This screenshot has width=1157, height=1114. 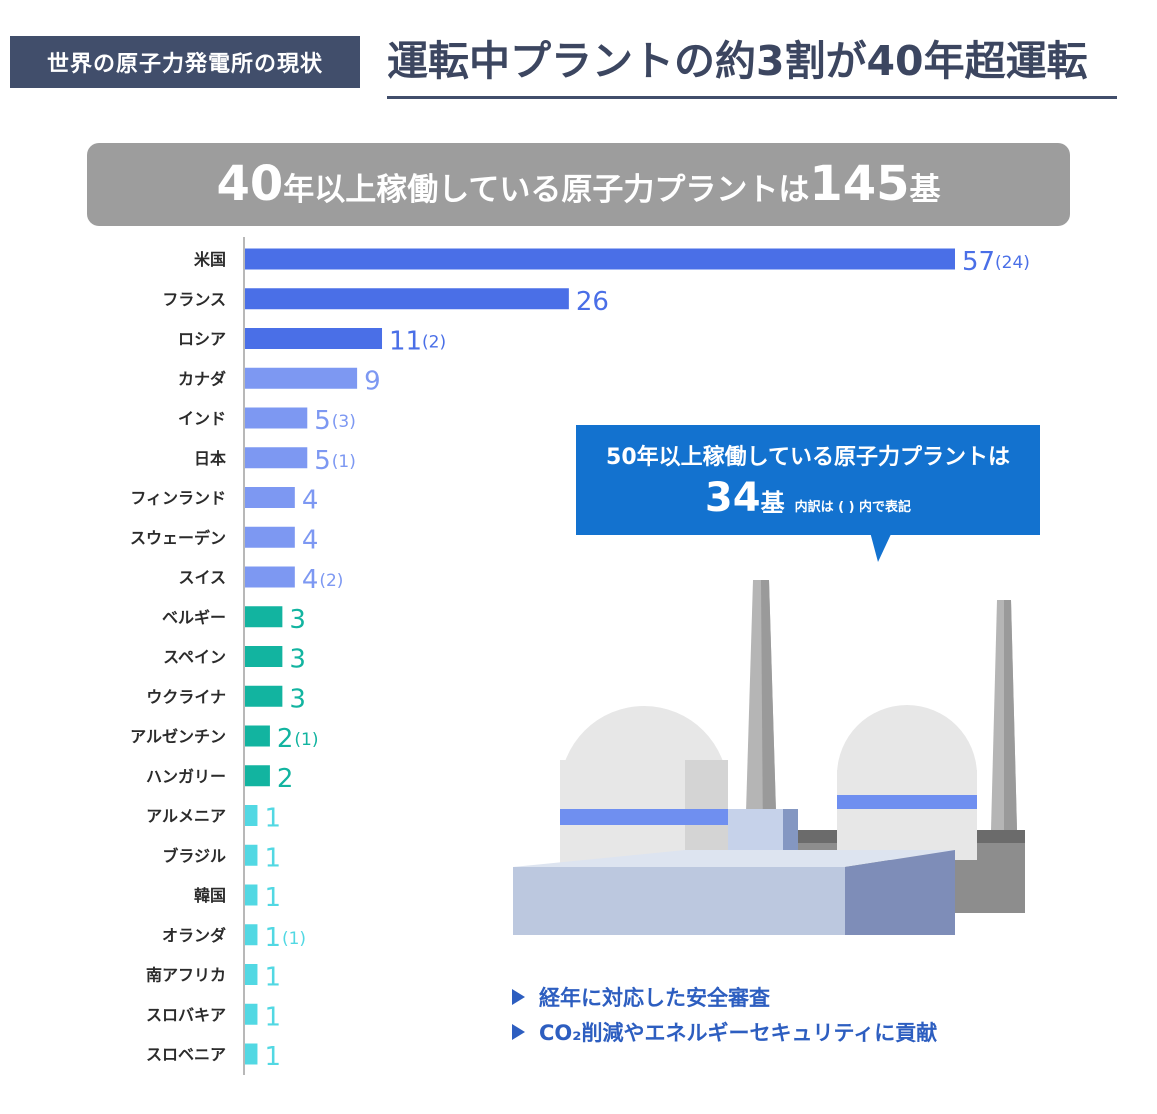 I want to click on category-label: スイス, so click(x=202, y=577).